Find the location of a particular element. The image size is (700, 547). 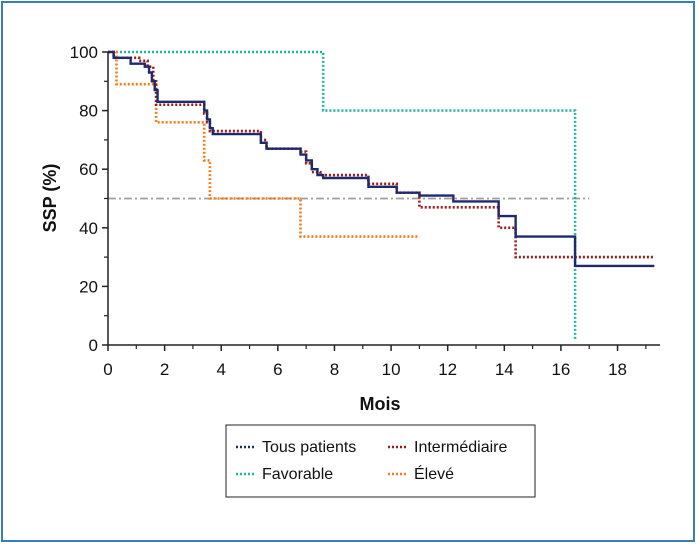

x-tick-label: 16 is located at coordinates (560, 369).